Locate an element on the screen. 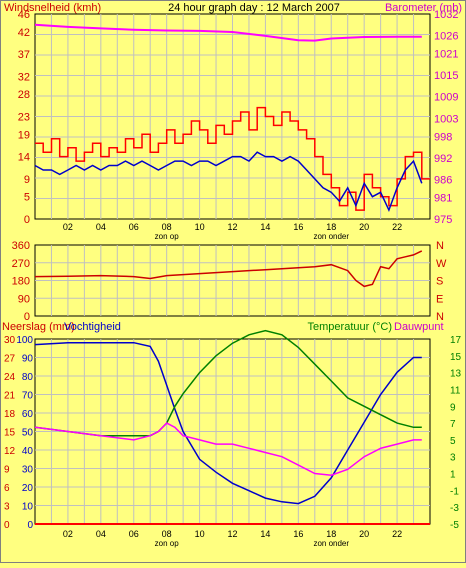  wind-speed-line is located at coordinates (228, 182).